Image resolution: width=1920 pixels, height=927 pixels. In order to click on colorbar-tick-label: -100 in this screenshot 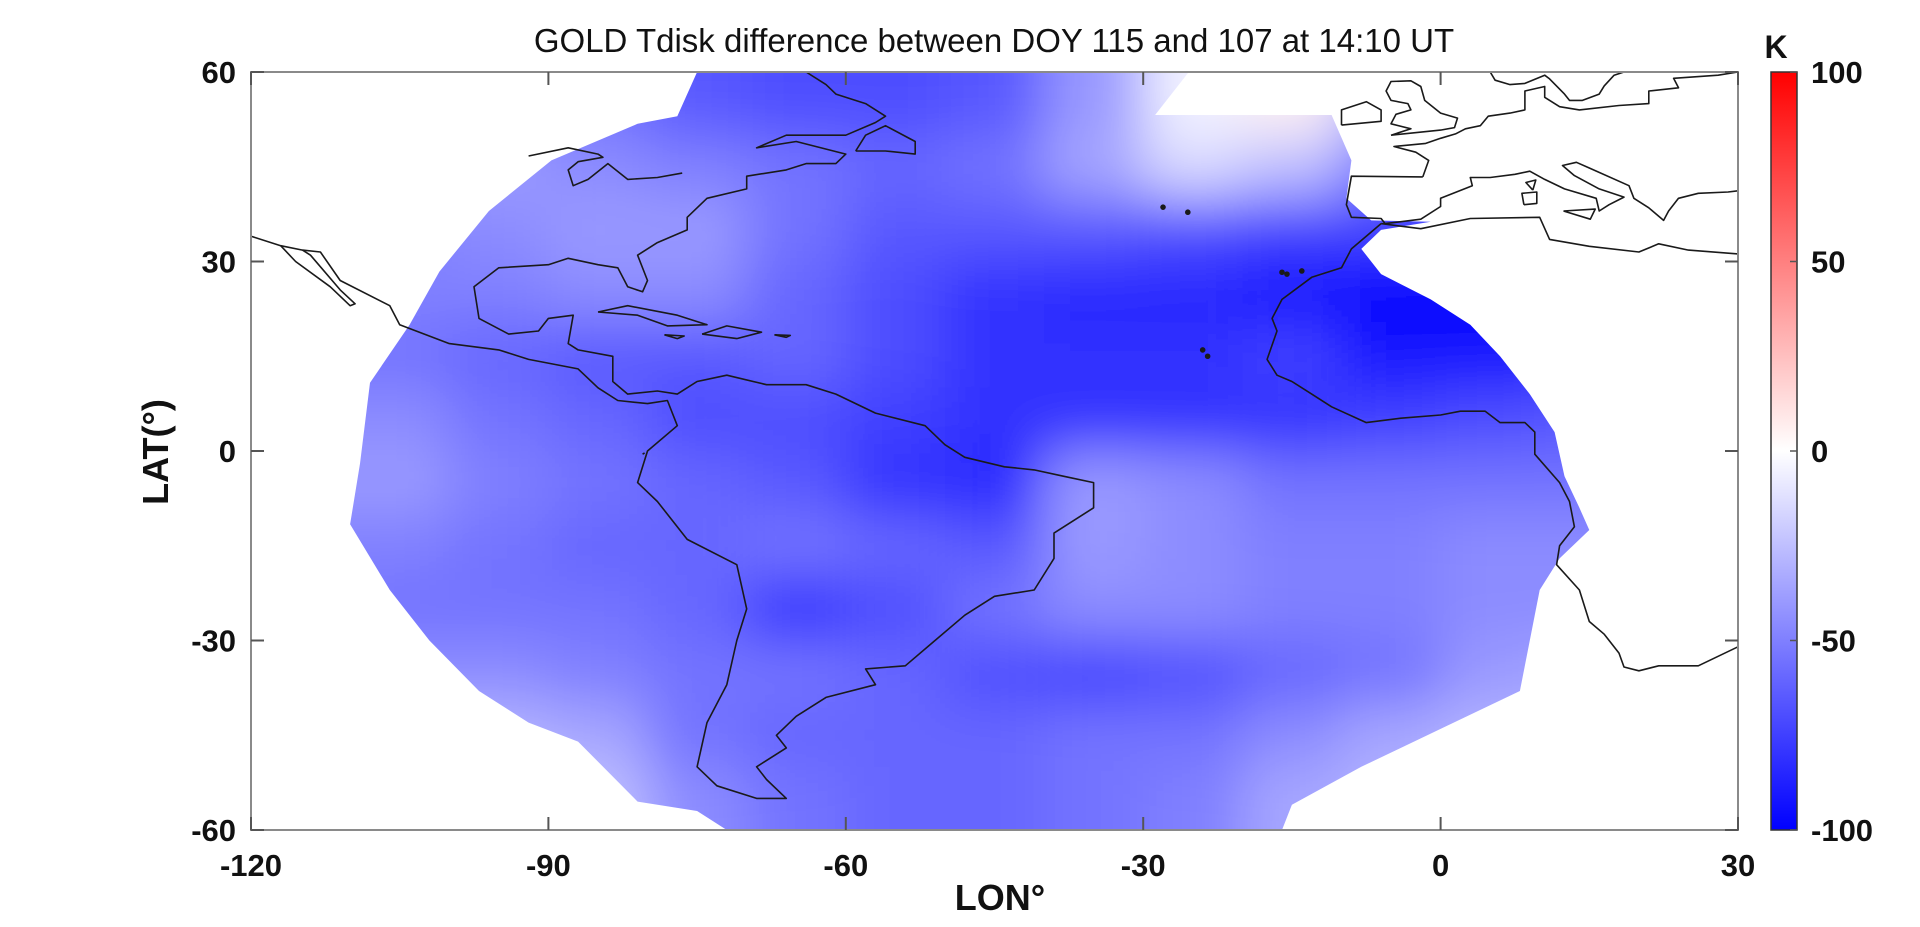, I will do `click(1842, 830)`.